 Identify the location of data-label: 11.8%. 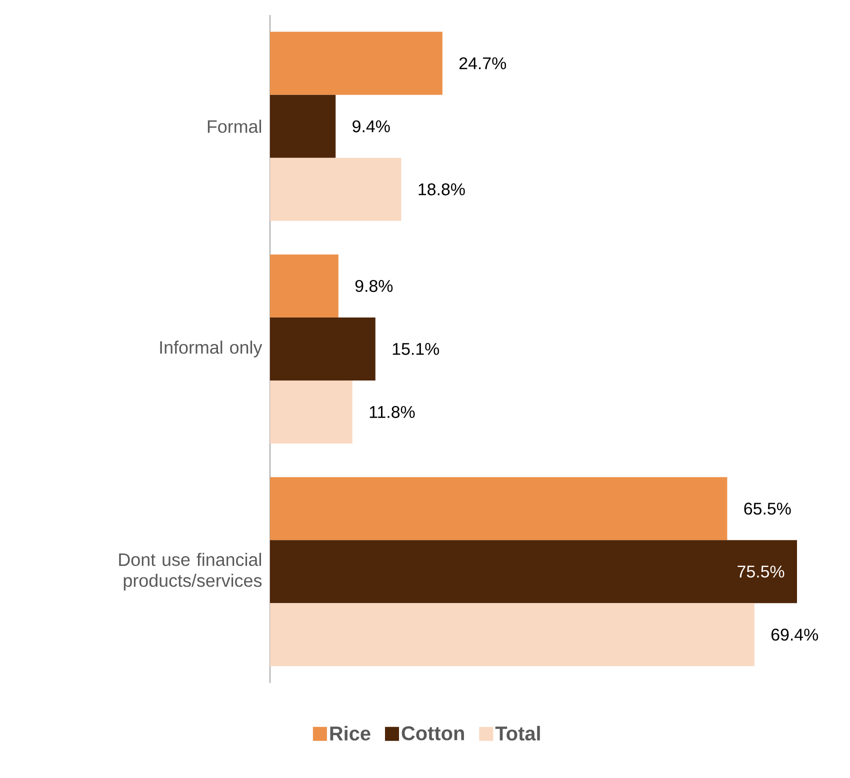
(392, 412).